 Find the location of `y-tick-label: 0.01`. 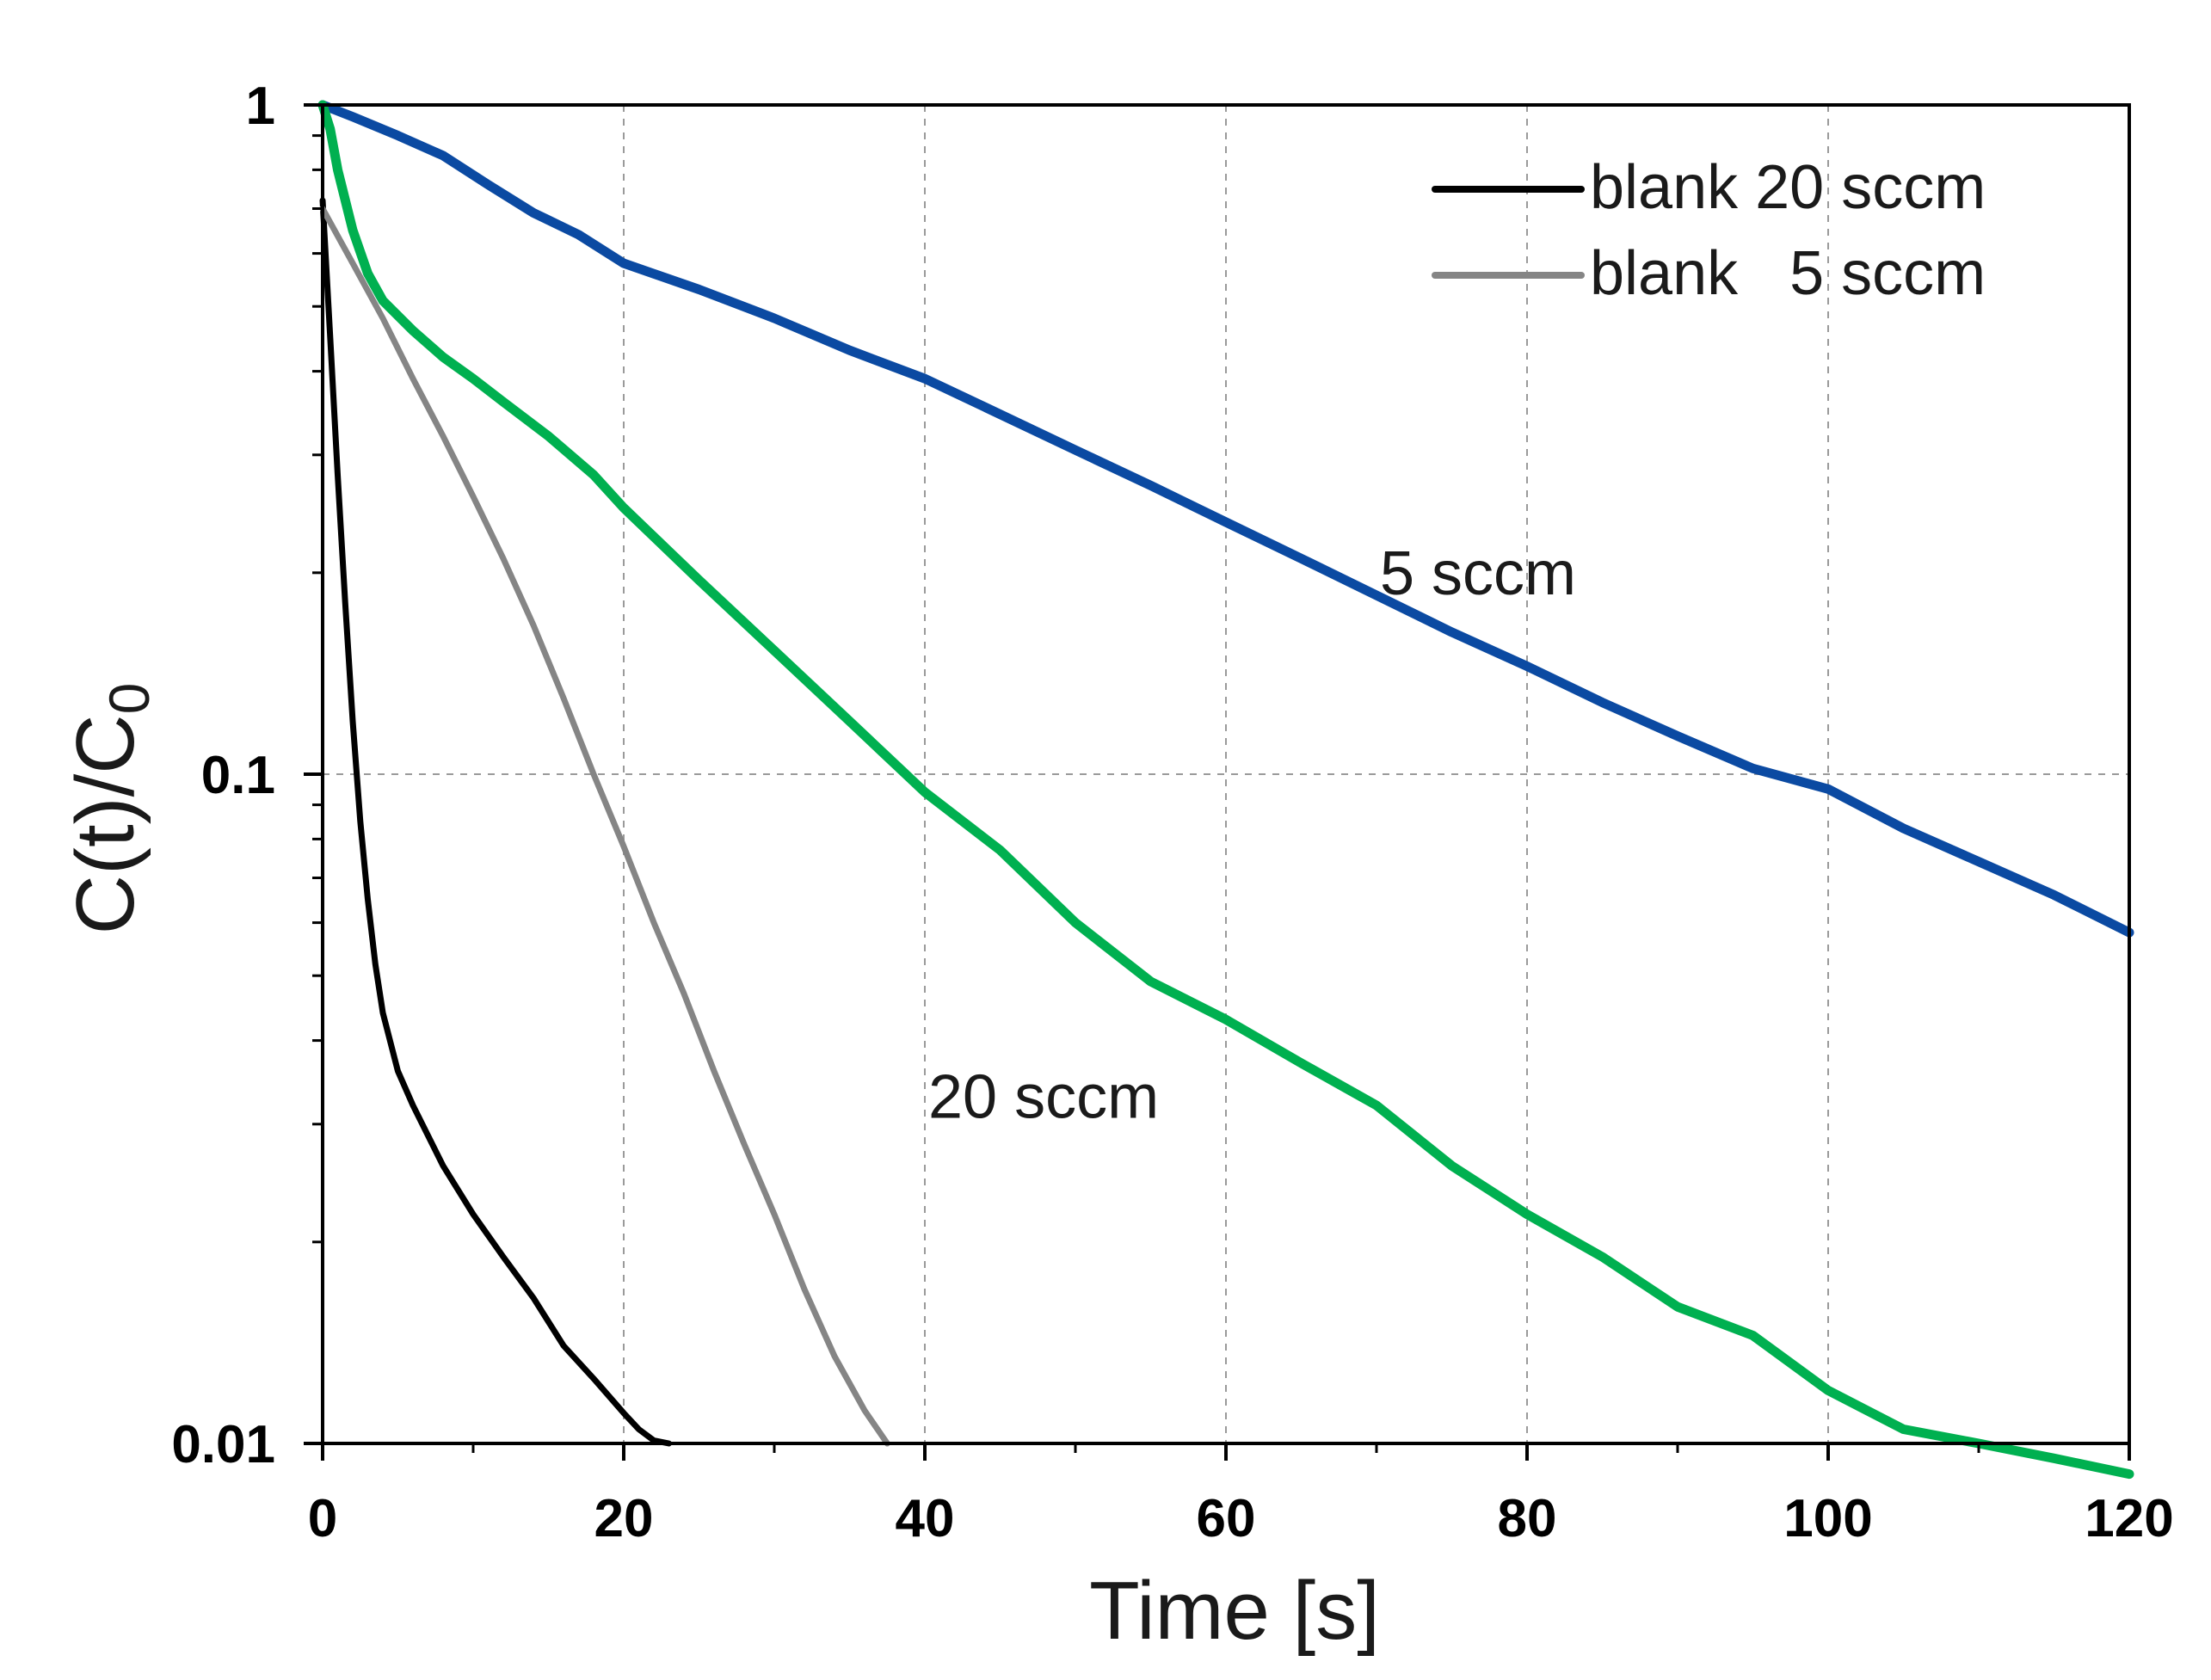

y-tick-label: 0.01 is located at coordinates (223, 1444).